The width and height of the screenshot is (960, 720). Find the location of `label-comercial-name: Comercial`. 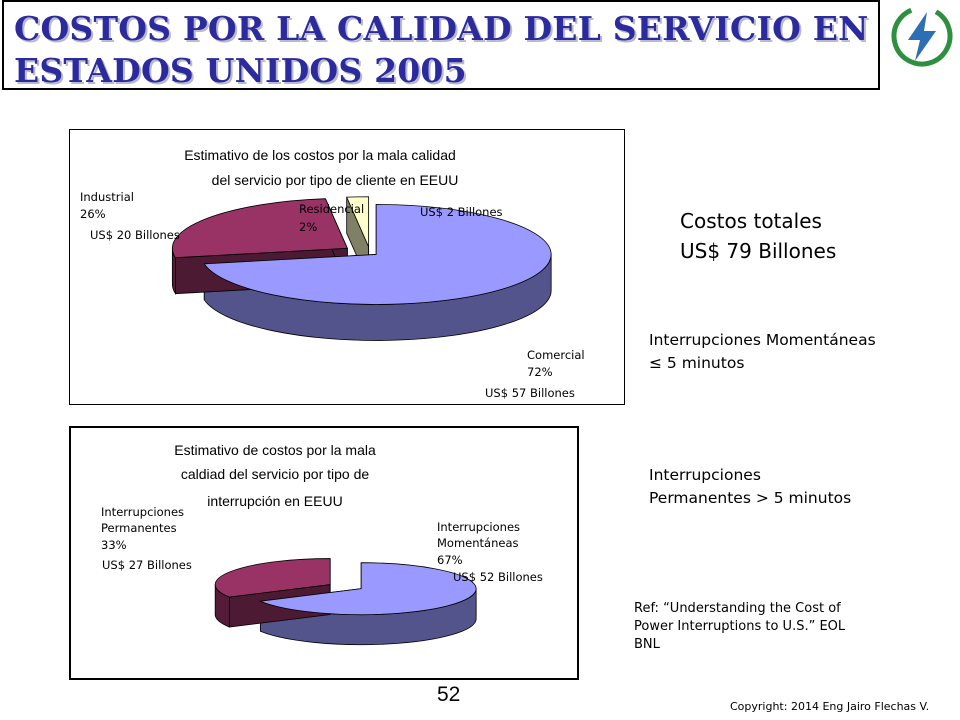

label-comercial-name: Comercial is located at coordinates (556, 355).